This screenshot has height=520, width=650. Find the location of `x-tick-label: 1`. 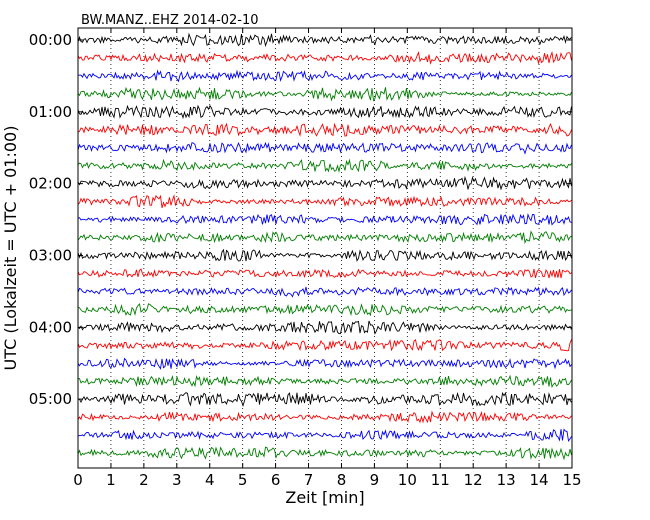

x-tick-label: 1 is located at coordinates (111, 480).